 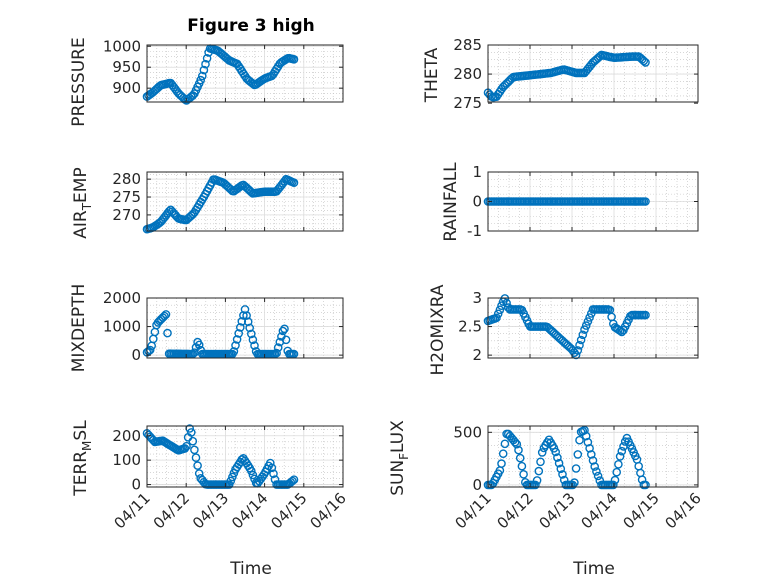 I want to click on x-tick-label: 04/12, so click(x=515, y=510).